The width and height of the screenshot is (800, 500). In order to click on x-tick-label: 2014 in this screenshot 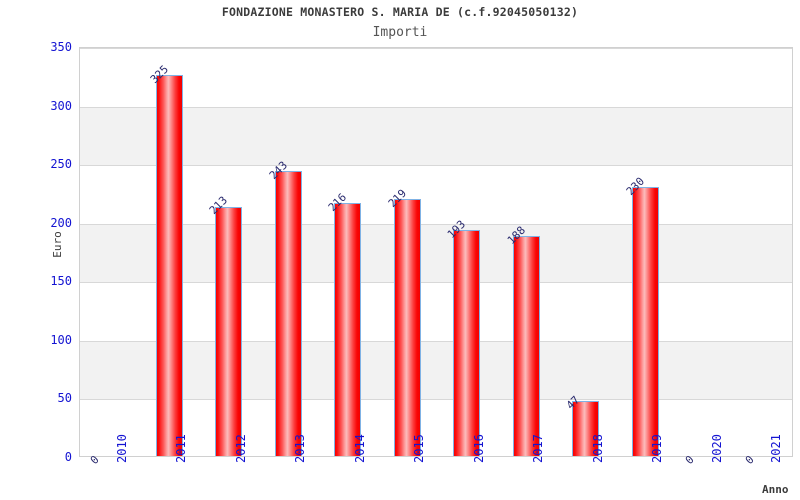, I will do `click(359, 448)`.